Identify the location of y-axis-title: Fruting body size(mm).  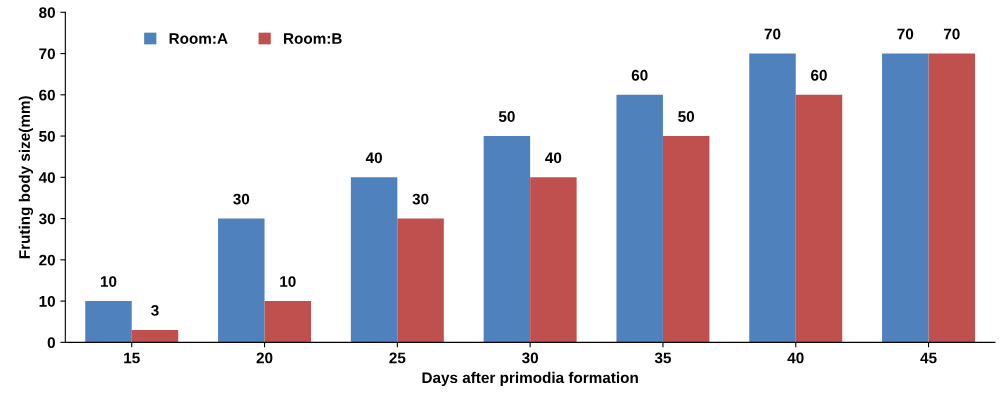
(26, 177).